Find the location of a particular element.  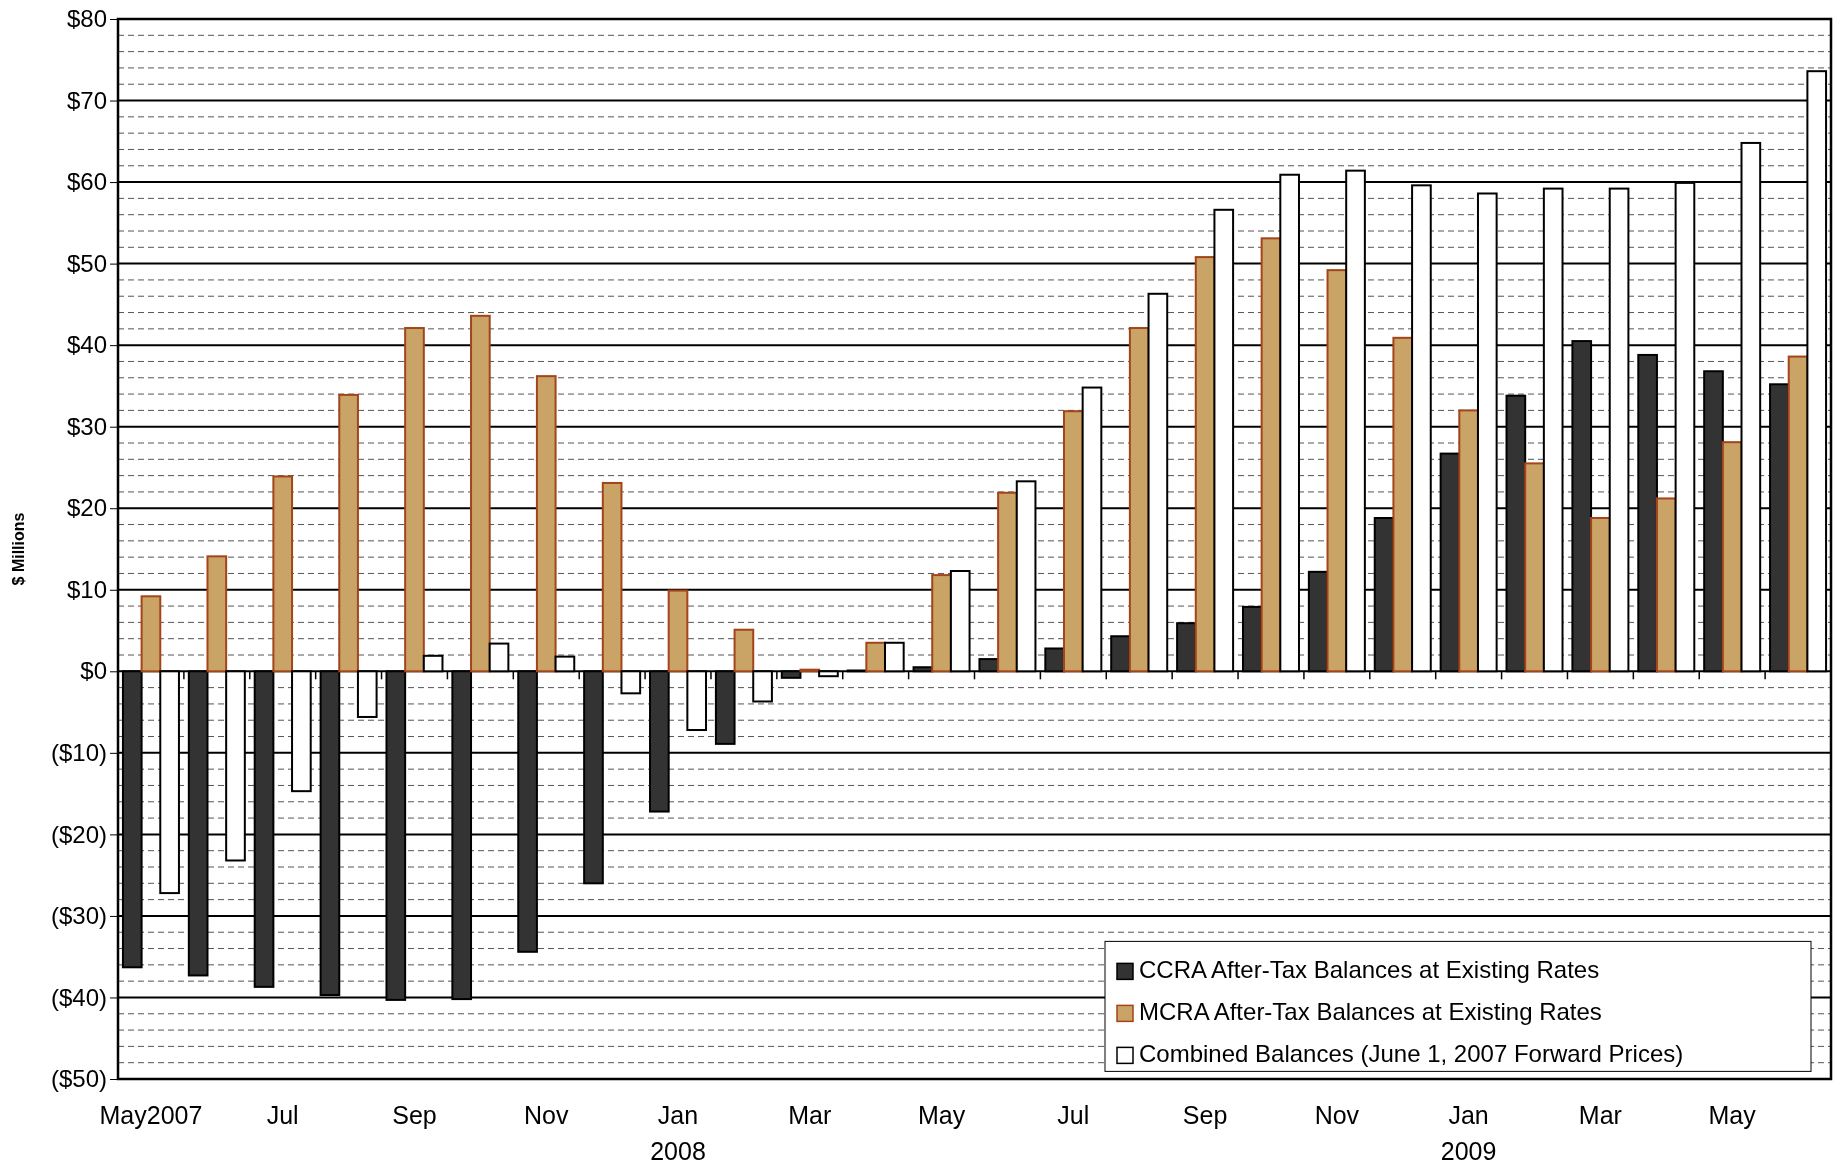

y-tick-label: $0 is located at coordinates (93, 671).